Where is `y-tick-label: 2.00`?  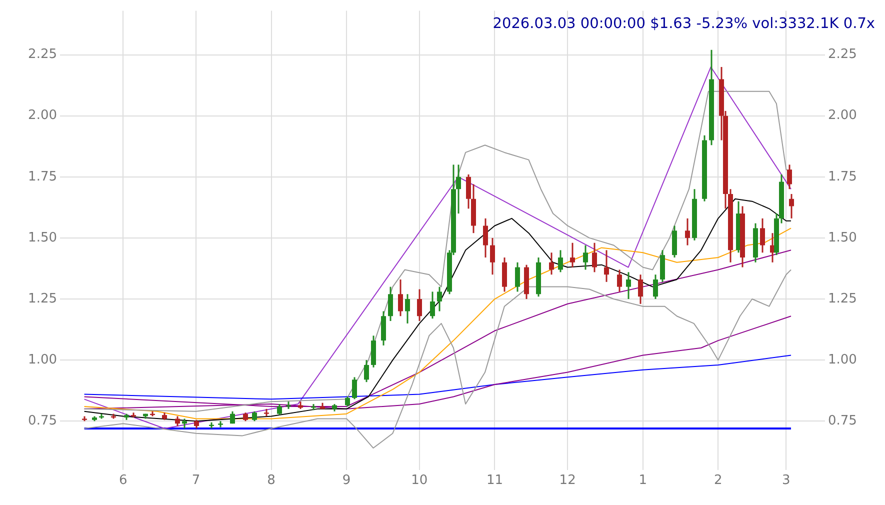
y-tick-label: 2.00 is located at coordinates (42, 116).